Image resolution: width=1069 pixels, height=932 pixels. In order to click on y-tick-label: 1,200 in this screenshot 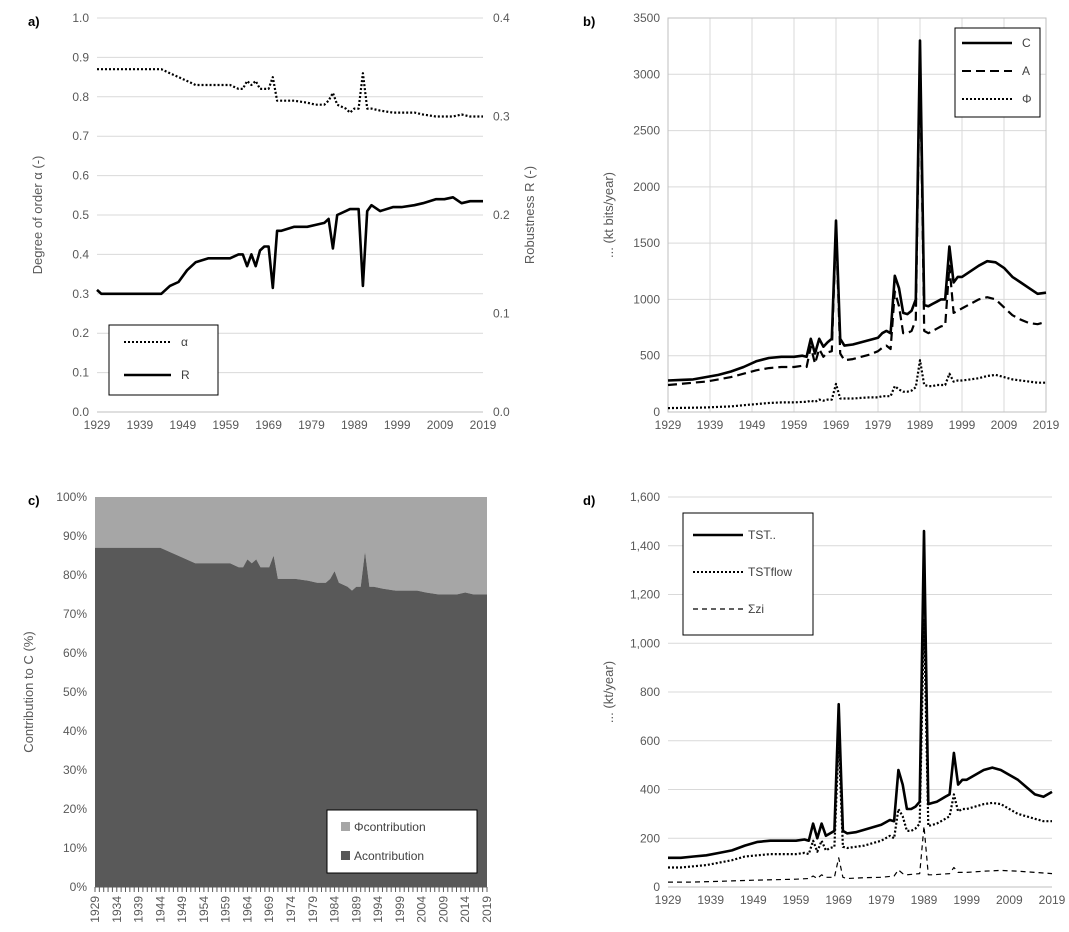, I will do `click(645, 595)`.